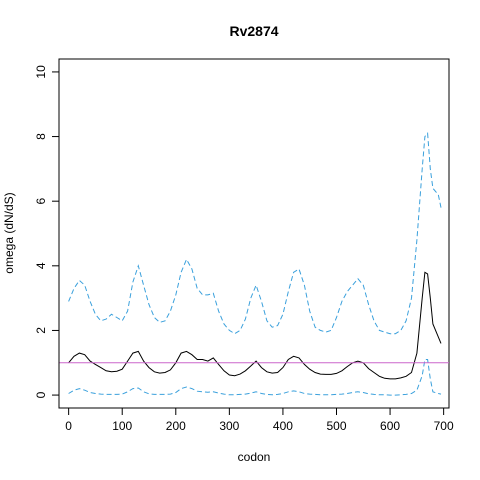 The image size is (480, 480). I want to click on x-tick-label: 200, so click(176, 426).